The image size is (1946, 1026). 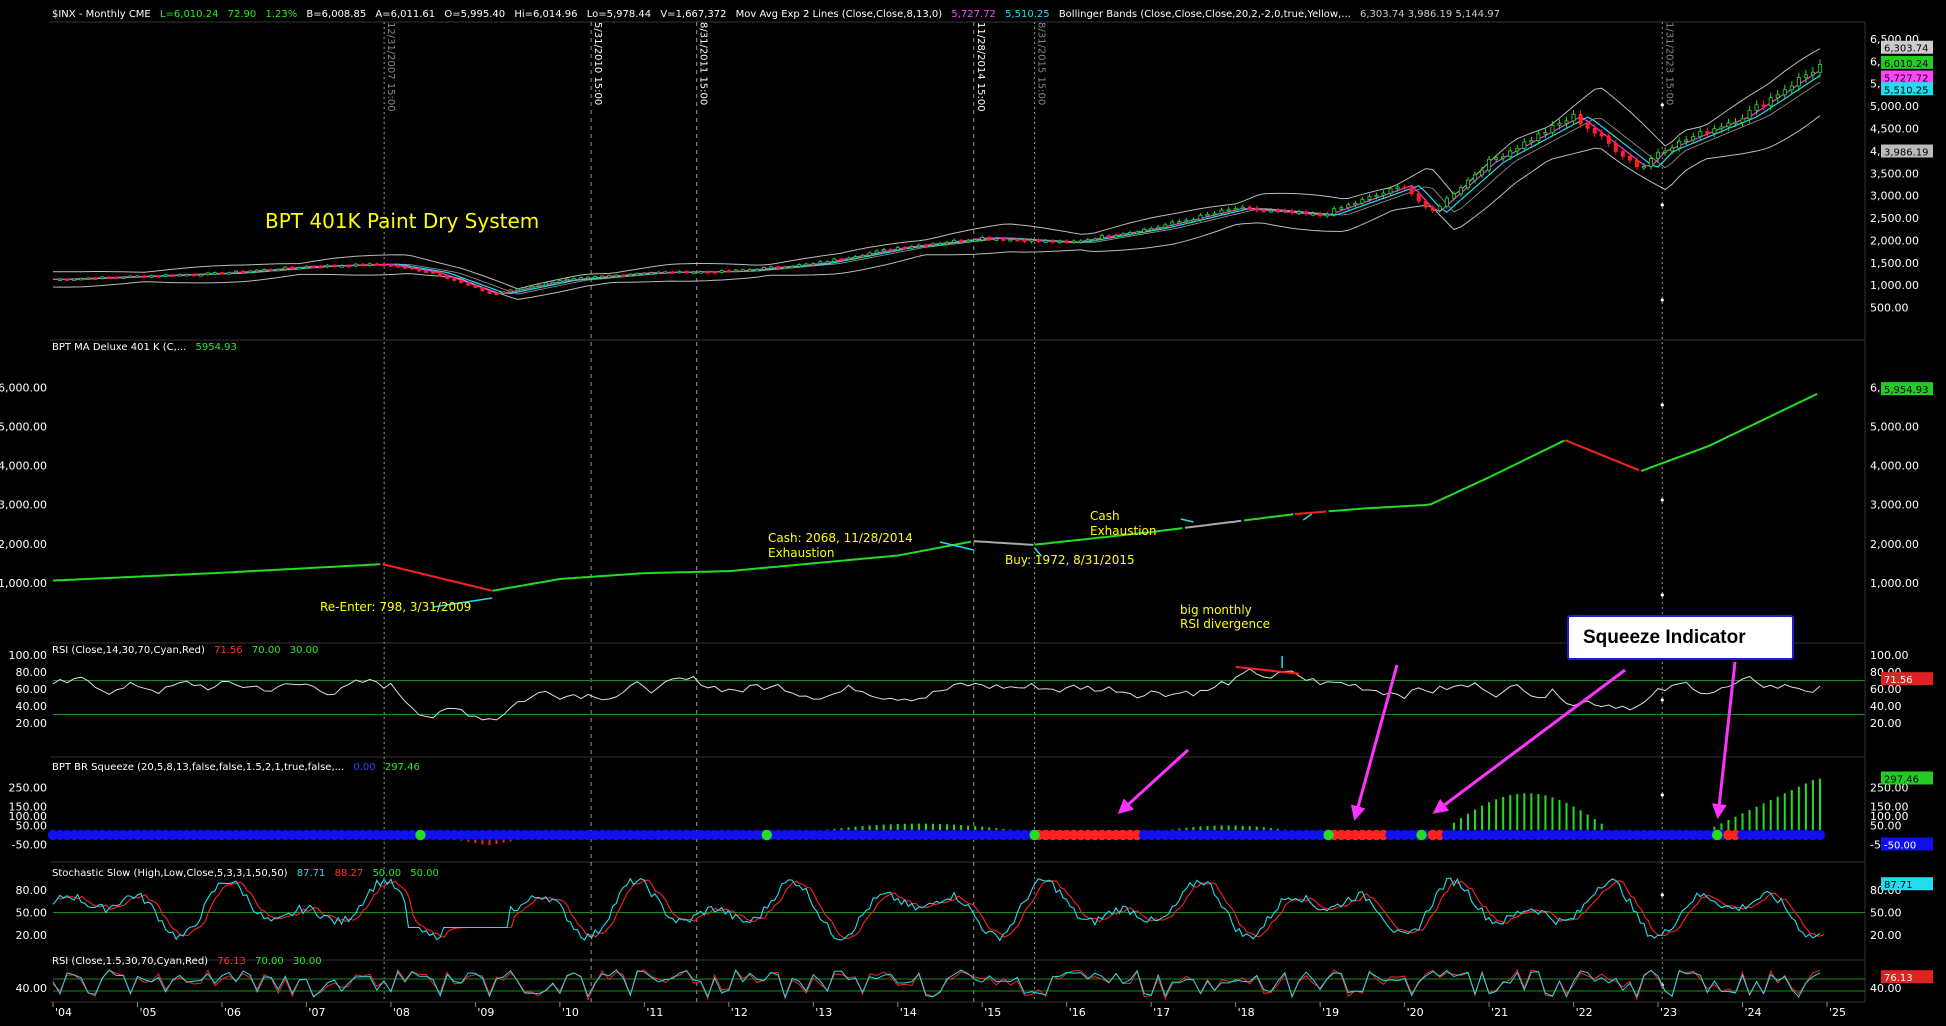 What do you see at coordinates (1907, 778) in the screenshot?
I see `squeeze-value-box-box` at bounding box center [1907, 778].